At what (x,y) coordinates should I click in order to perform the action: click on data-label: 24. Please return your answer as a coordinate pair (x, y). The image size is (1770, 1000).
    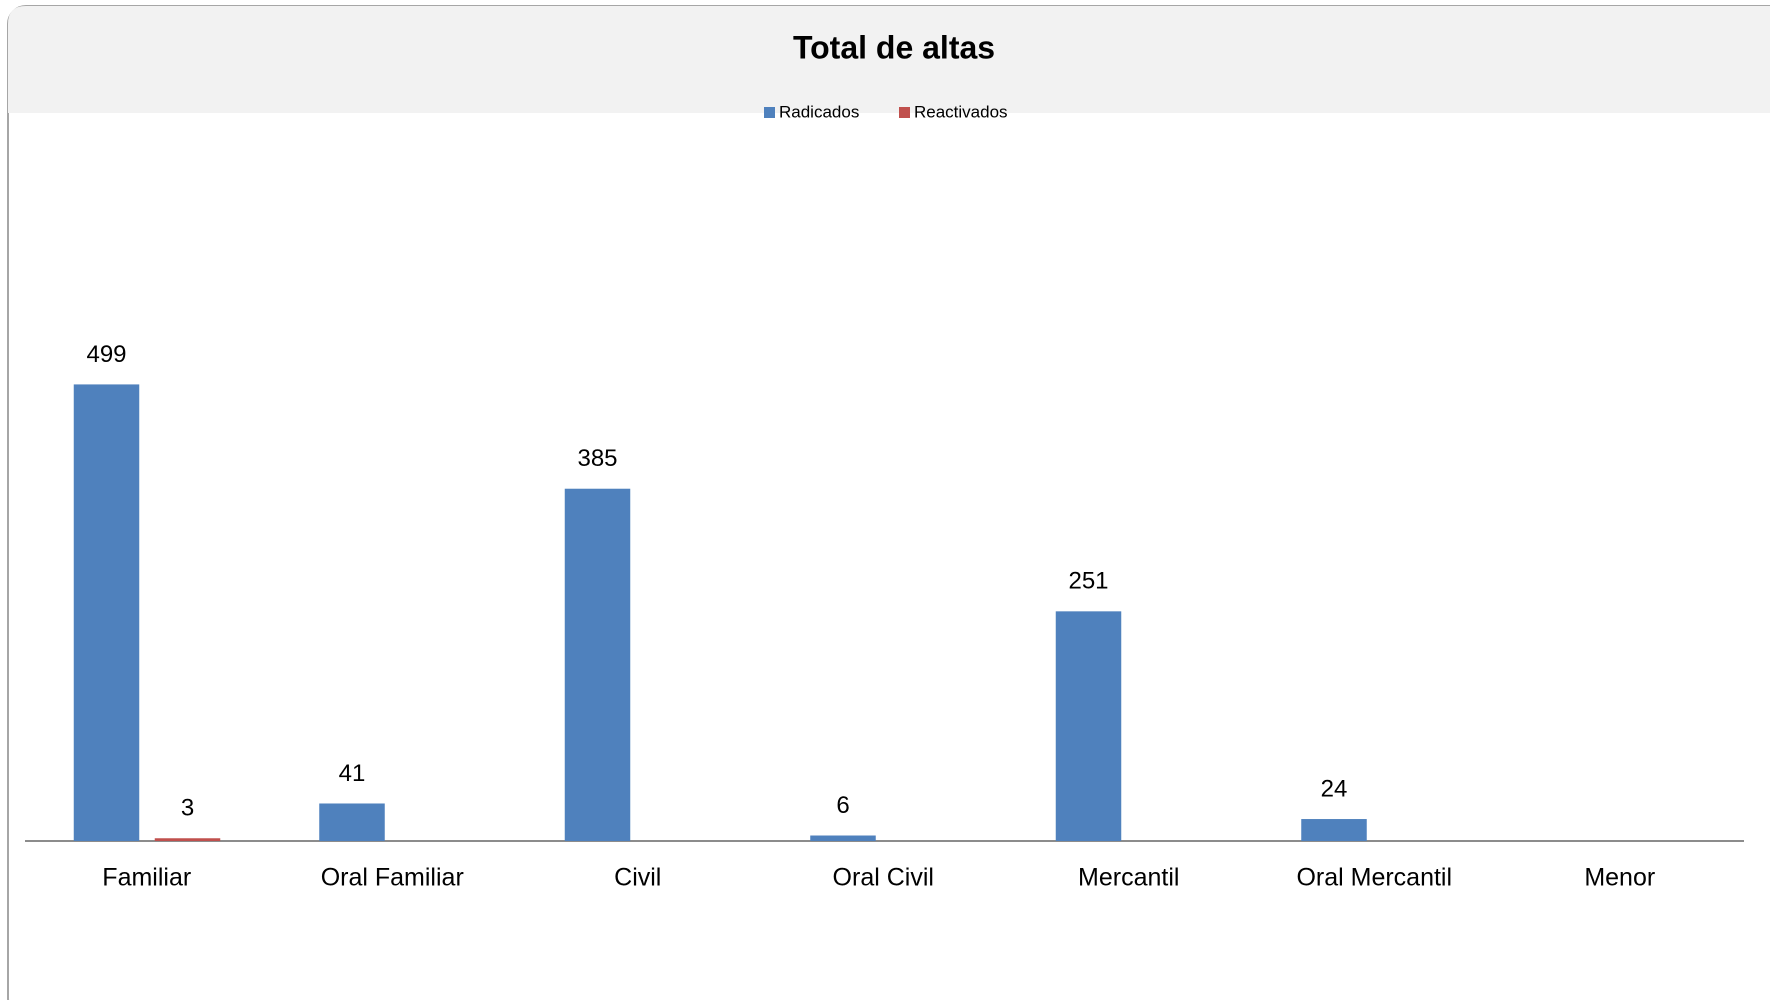
    Looking at the image, I should click on (1334, 788).